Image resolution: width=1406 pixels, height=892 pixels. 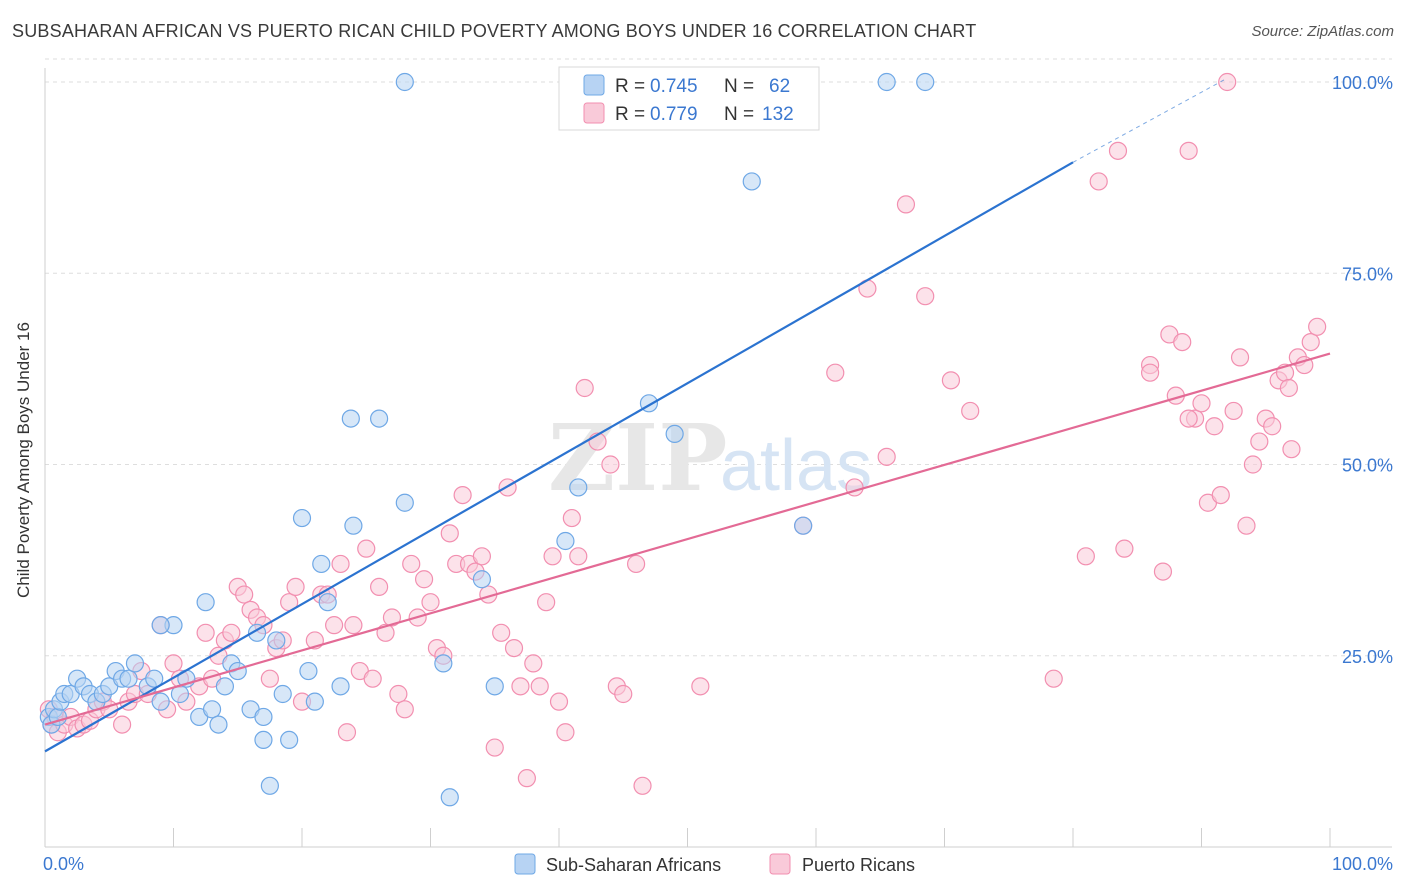 What do you see at coordinates (633, 865) in the screenshot?
I see `bottom-legend-label-blue: Sub-Saharan Africans` at bounding box center [633, 865].